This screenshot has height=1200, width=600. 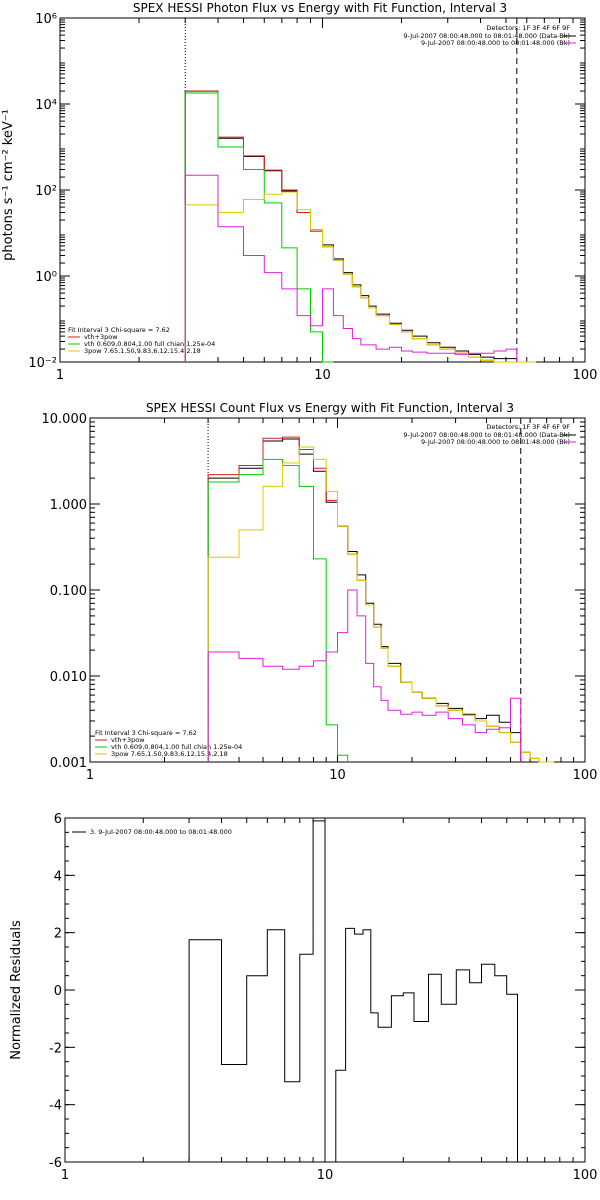 I want to click on y-tick-label: 0.001, so click(x=68, y=763).